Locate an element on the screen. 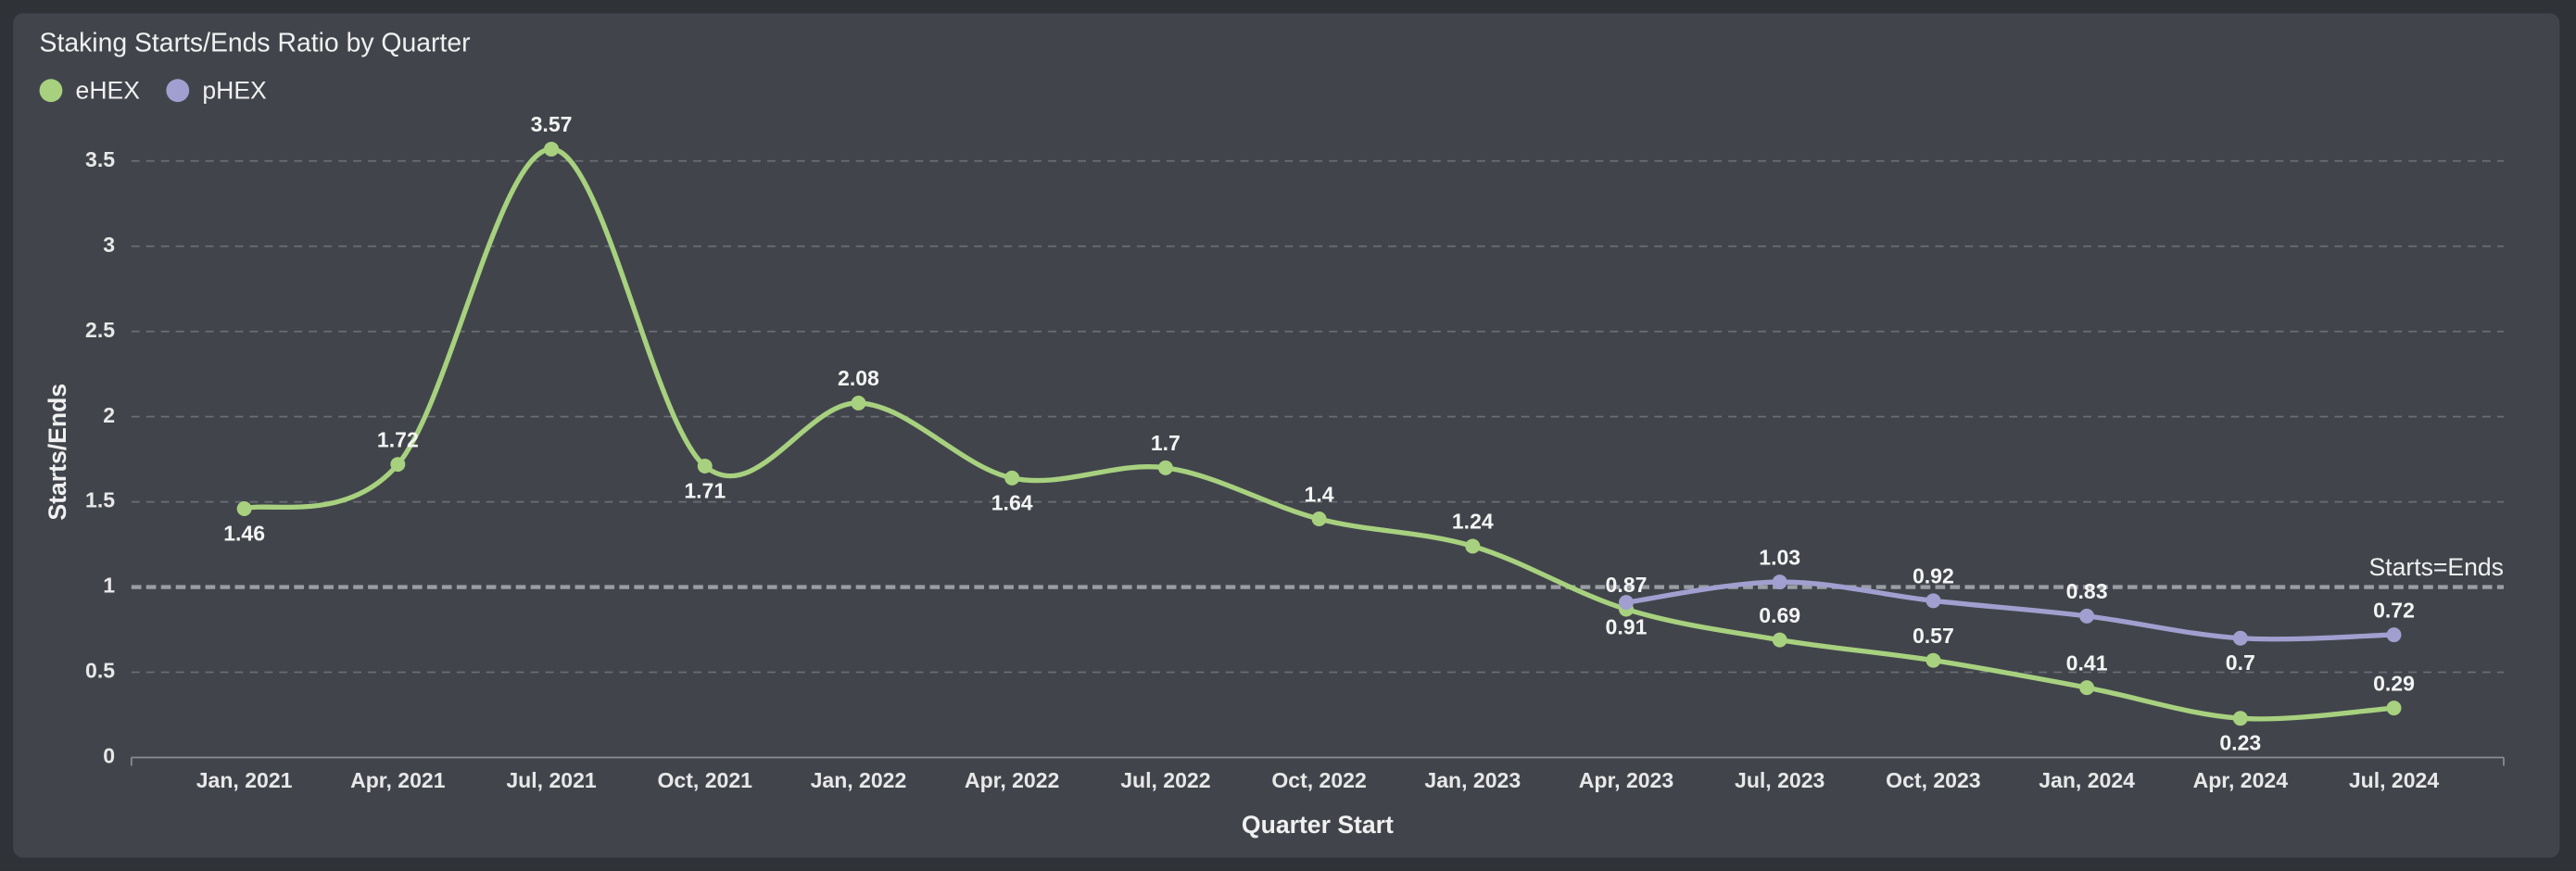 Image resolution: width=2576 pixels, height=871 pixels. data-label: 3.57 is located at coordinates (552, 124).